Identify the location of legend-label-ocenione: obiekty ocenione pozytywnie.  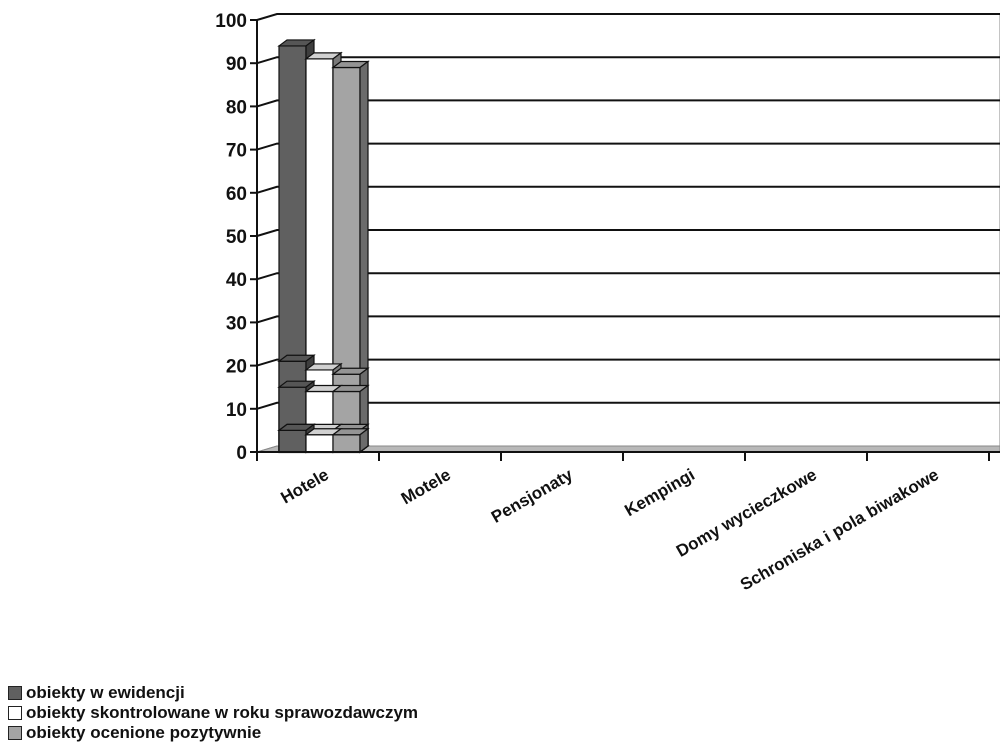
(144, 732).